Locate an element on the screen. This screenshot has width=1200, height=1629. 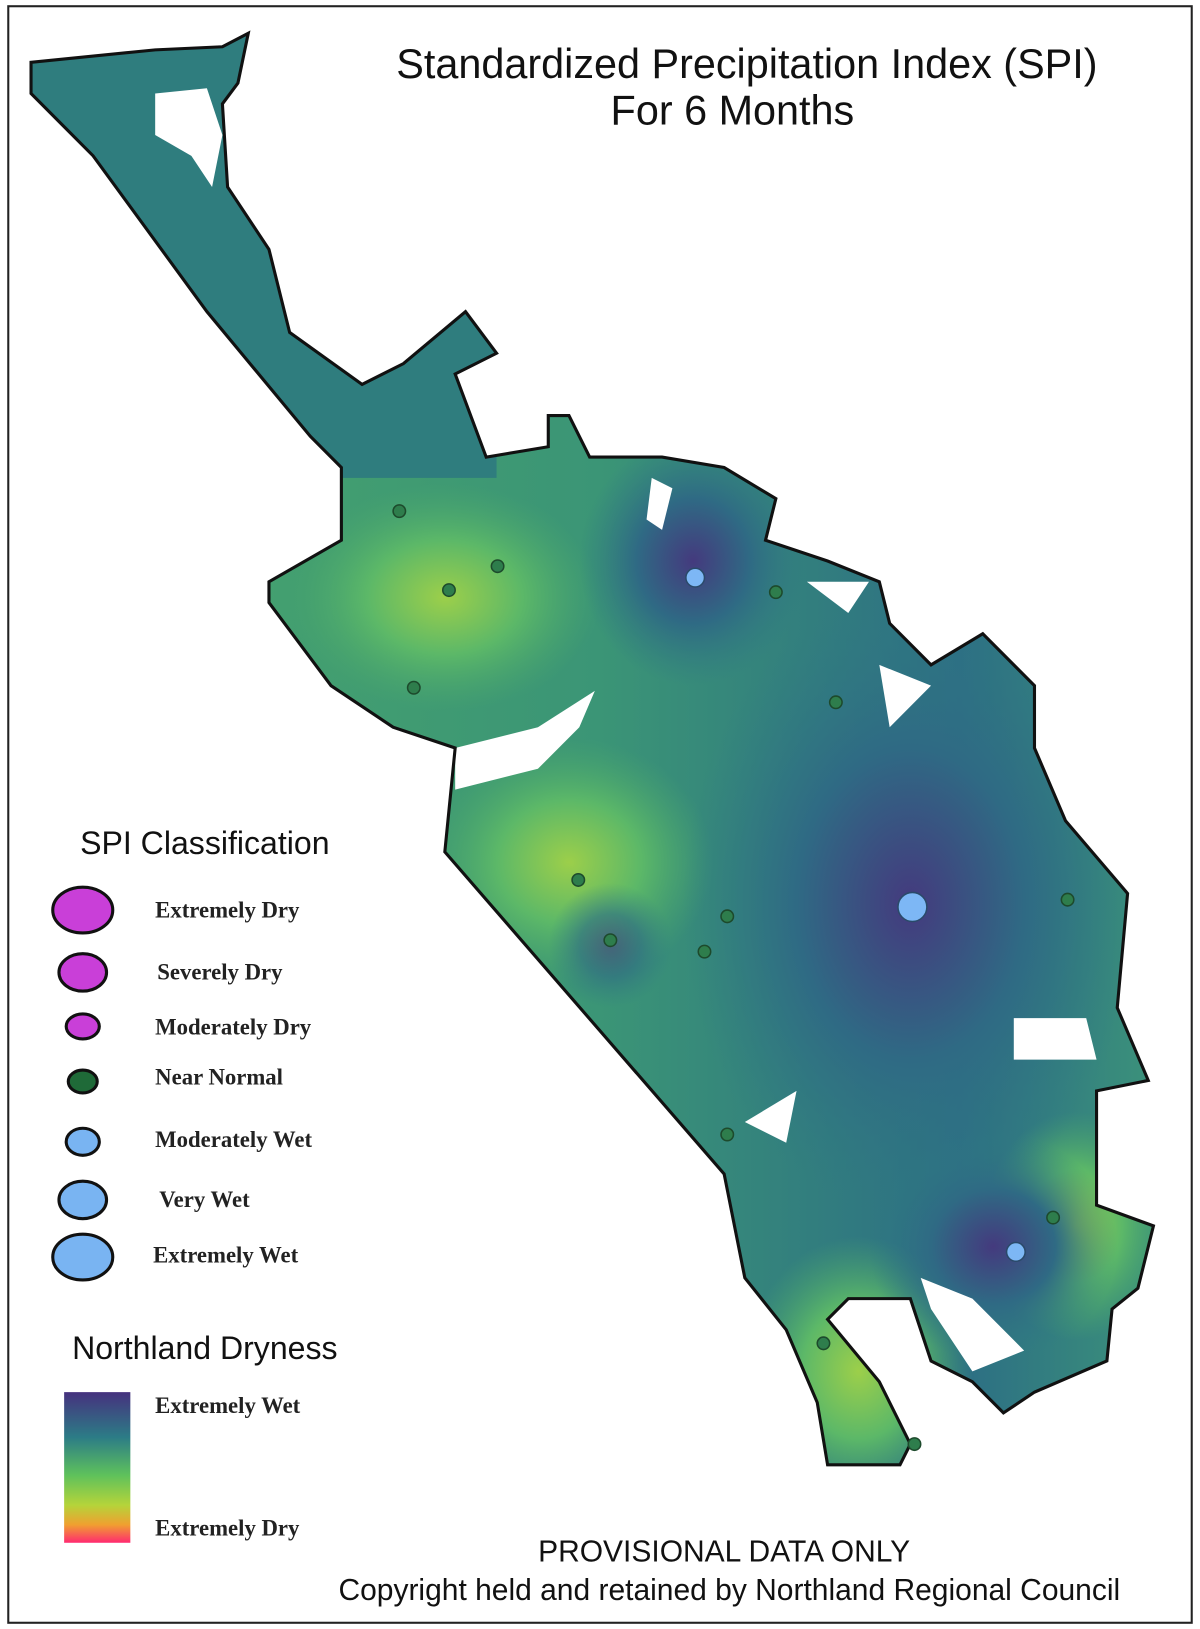
title: For 6 Months is located at coordinates (733, 110).